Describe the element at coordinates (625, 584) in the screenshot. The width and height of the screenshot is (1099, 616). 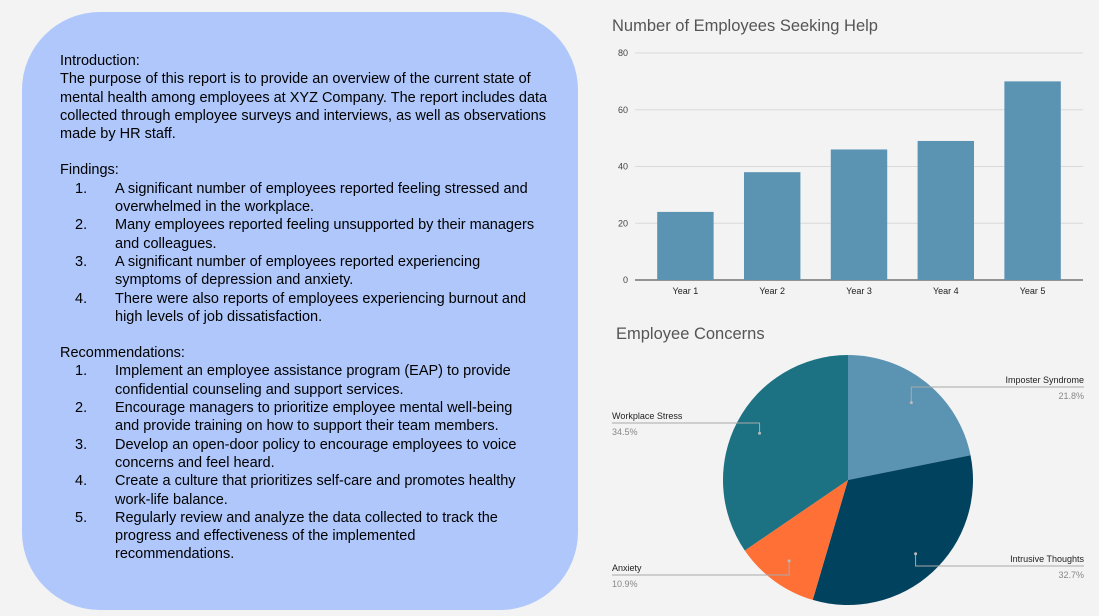
I see `slice-percent-label: 10.9%` at that location.